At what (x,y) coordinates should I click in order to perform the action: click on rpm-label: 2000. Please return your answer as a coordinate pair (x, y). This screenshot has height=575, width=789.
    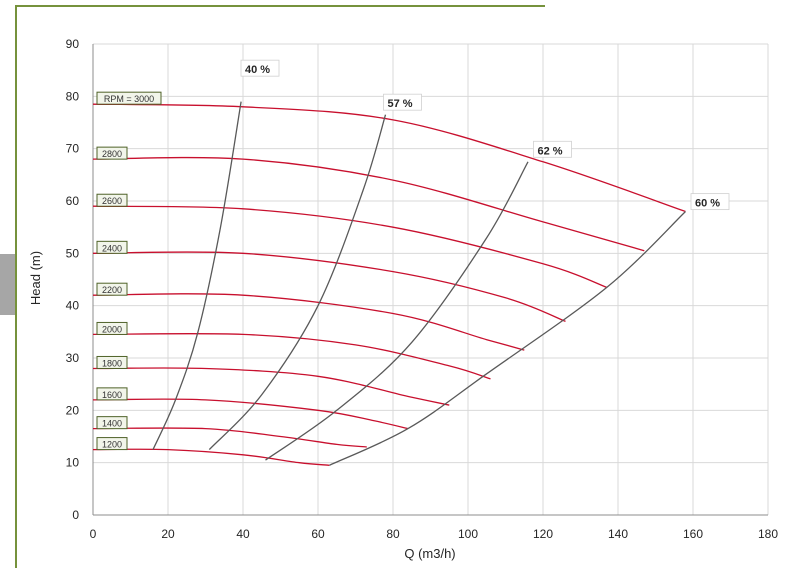
    Looking at the image, I should click on (112, 329).